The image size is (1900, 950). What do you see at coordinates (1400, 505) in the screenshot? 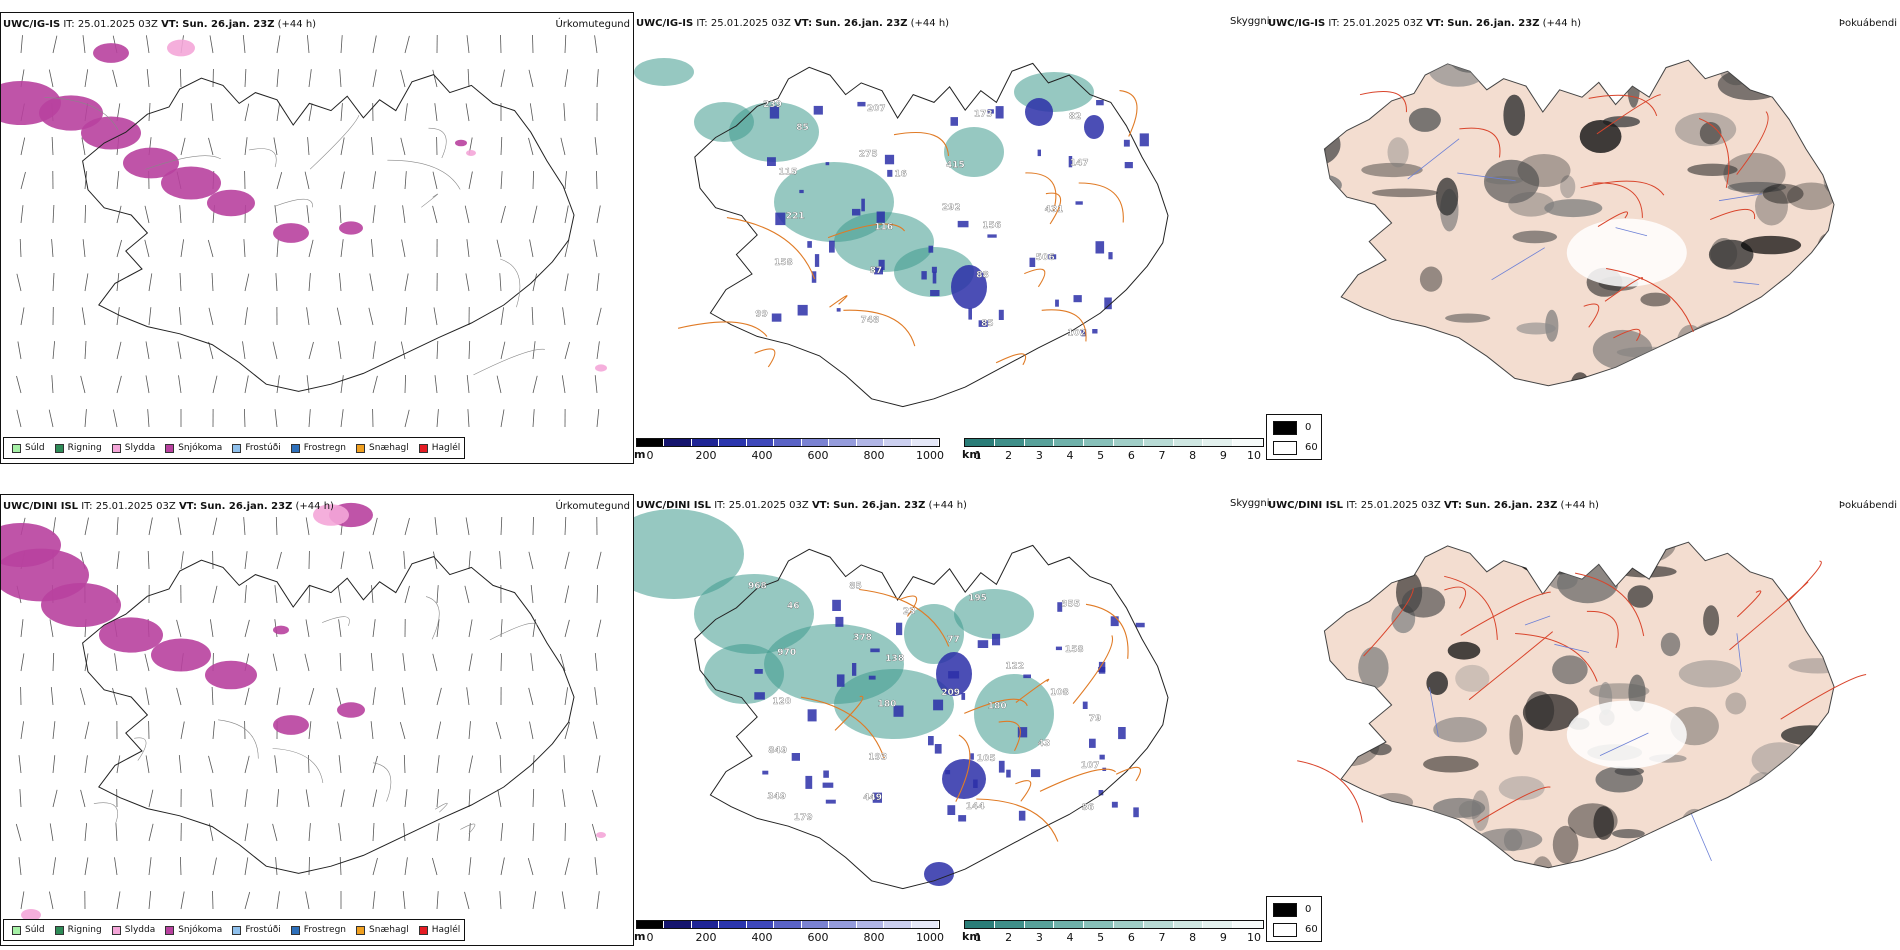
I see `it-value: 25.01.2025 03Z` at bounding box center [1400, 505].